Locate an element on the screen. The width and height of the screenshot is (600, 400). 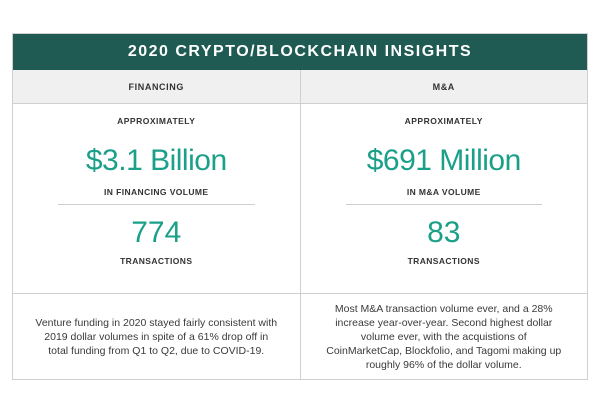
ma-count: 83 is located at coordinates (444, 232).